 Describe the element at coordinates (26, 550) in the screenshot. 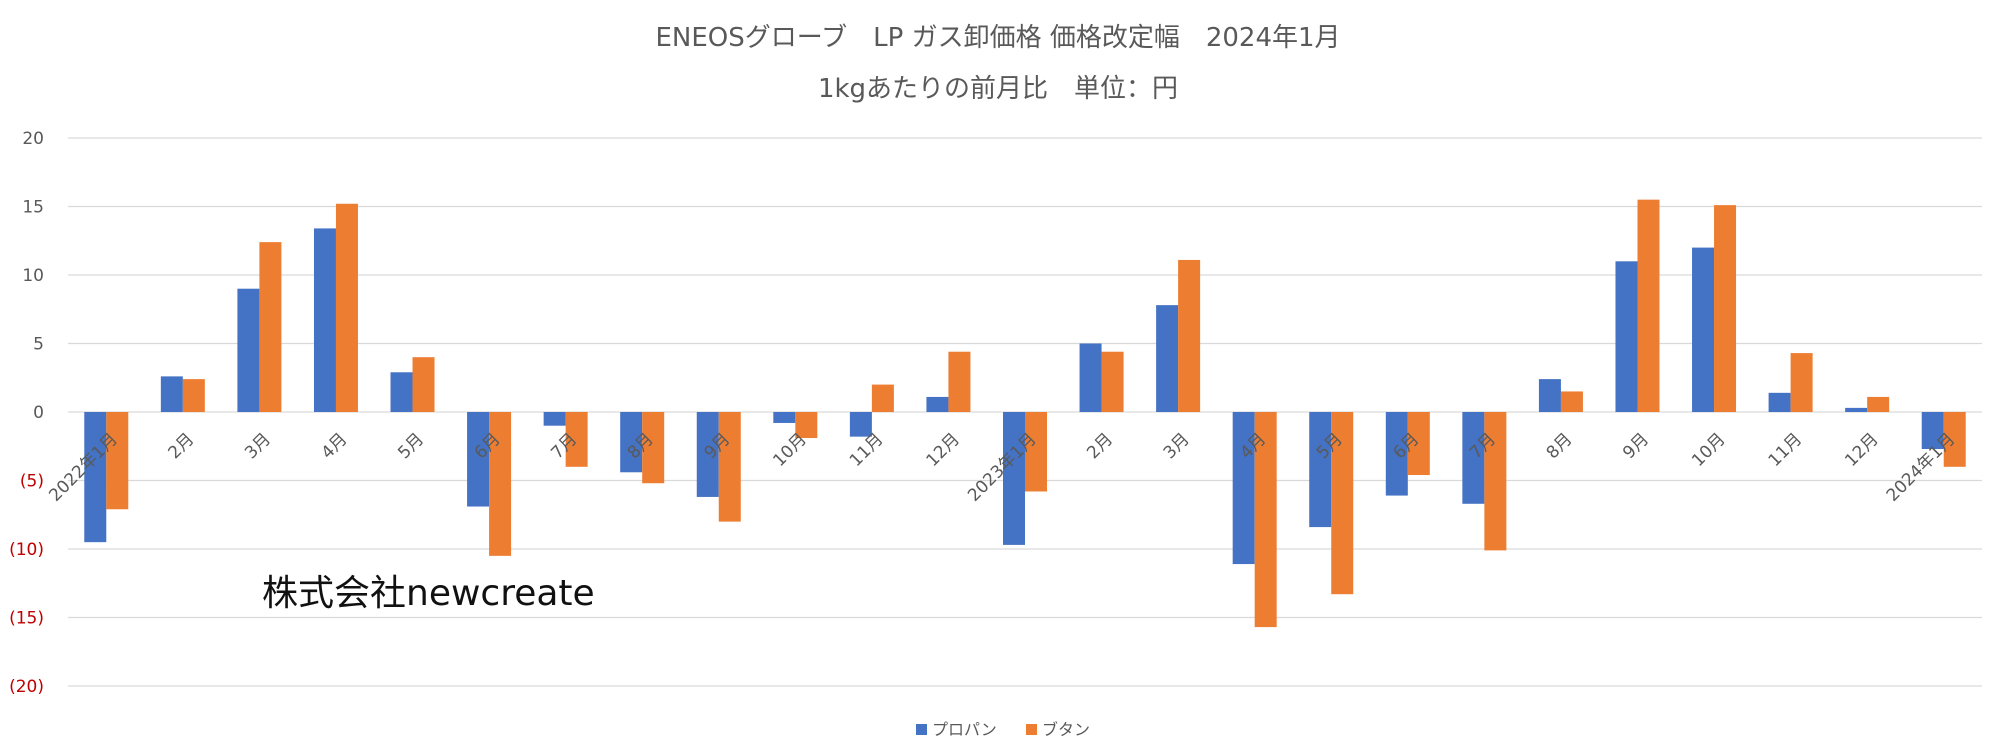

I see `y-tick-label: (10)` at that location.